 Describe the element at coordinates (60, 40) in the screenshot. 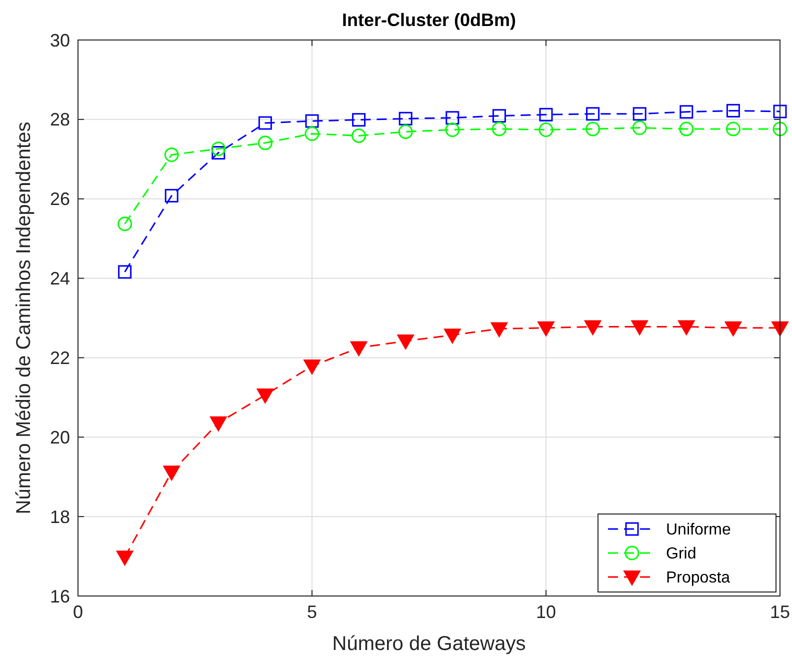

I see `y-tick-label: 30` at that location.